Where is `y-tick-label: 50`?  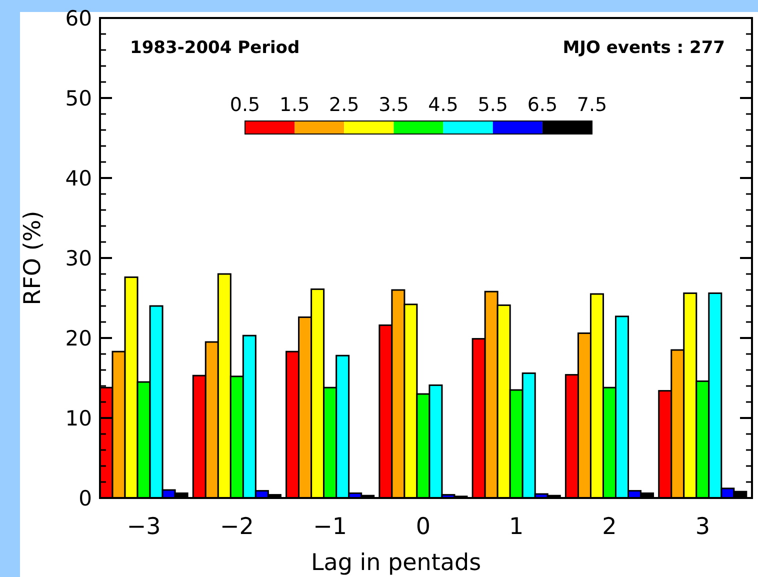
y-tick-label: 50 is located at coordinates (78, 98).